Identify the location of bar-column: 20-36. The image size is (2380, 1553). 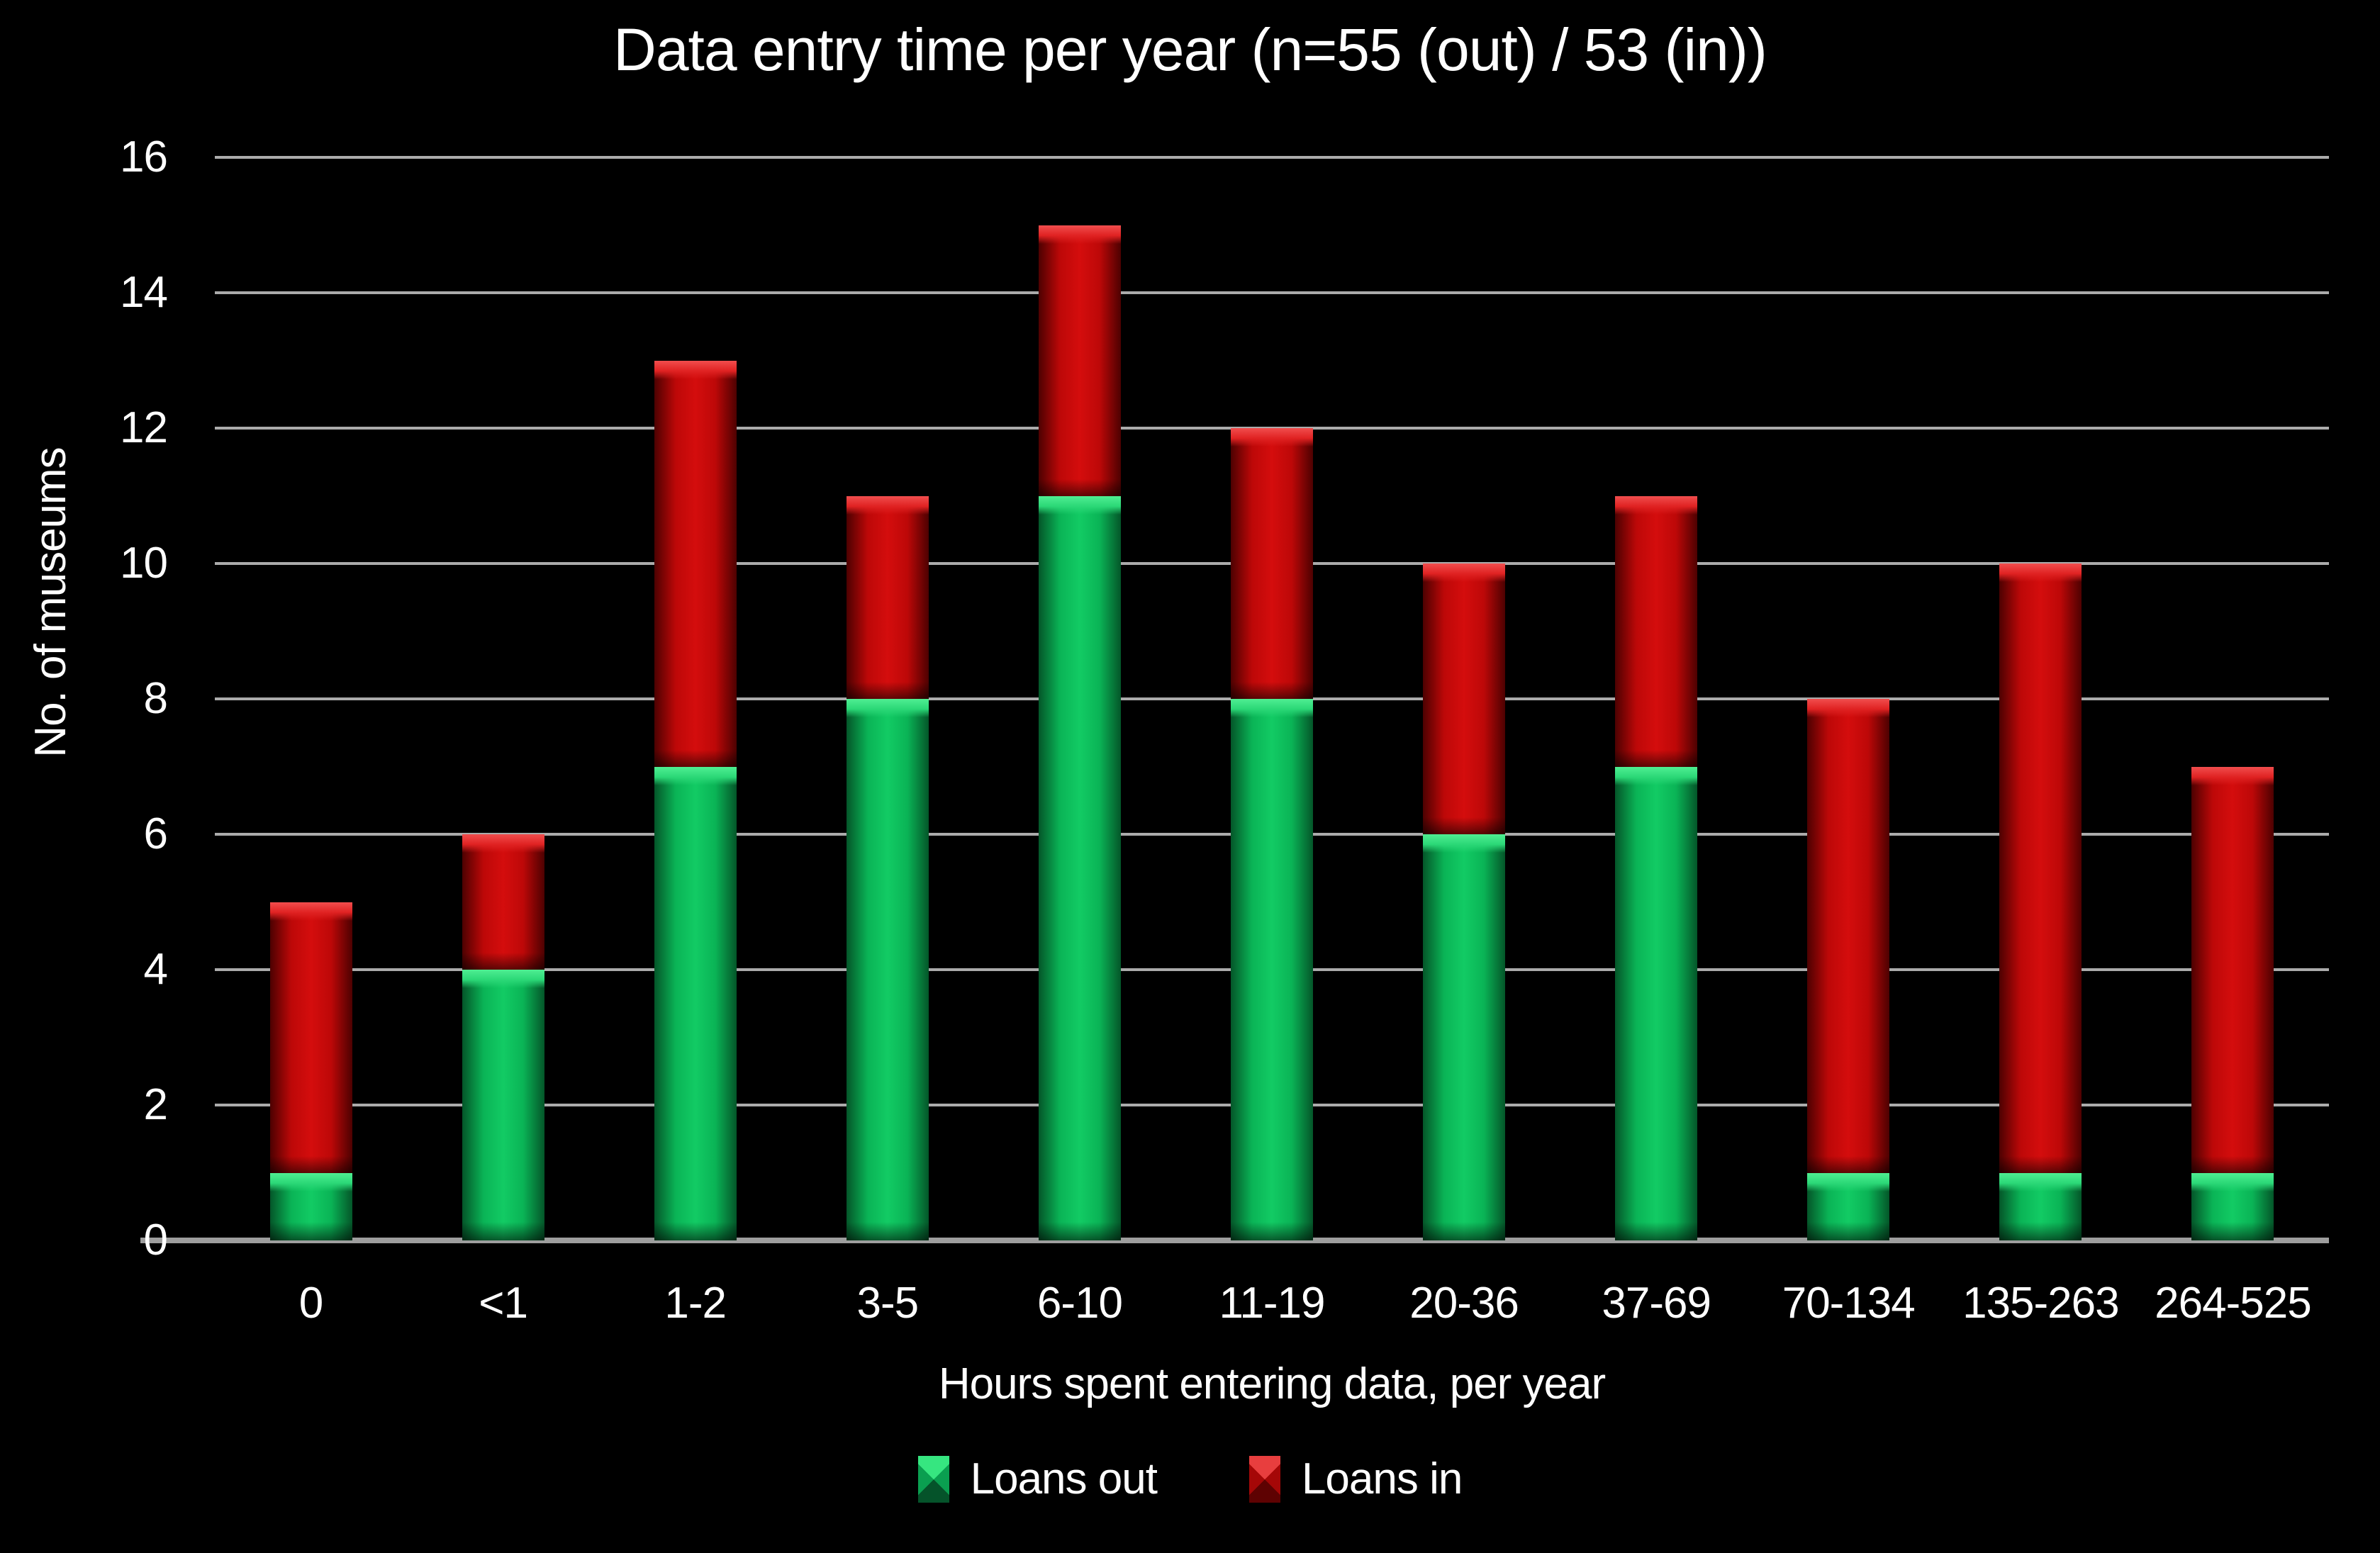
(1464, 741).